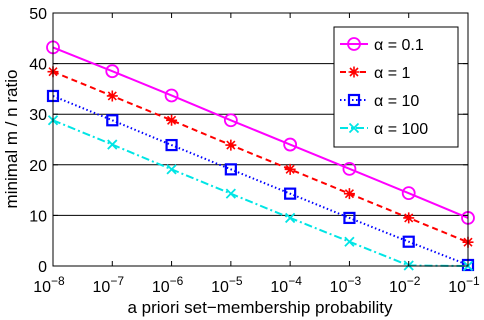  I want to click on y-tick-label: 20, so click(38, 166).